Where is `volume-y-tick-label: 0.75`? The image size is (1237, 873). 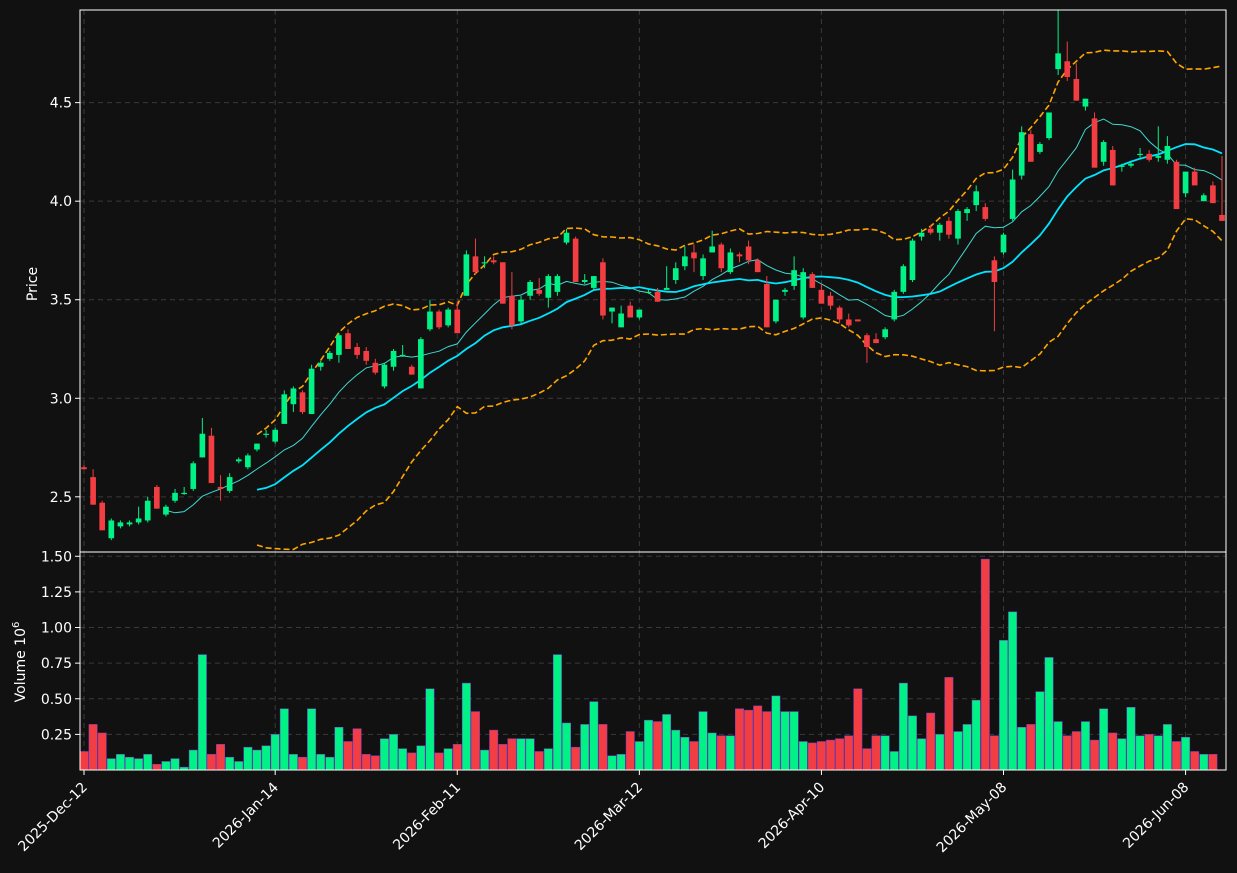 volume-y-tick-label: 0.75 is located at coordinates (56, 664).